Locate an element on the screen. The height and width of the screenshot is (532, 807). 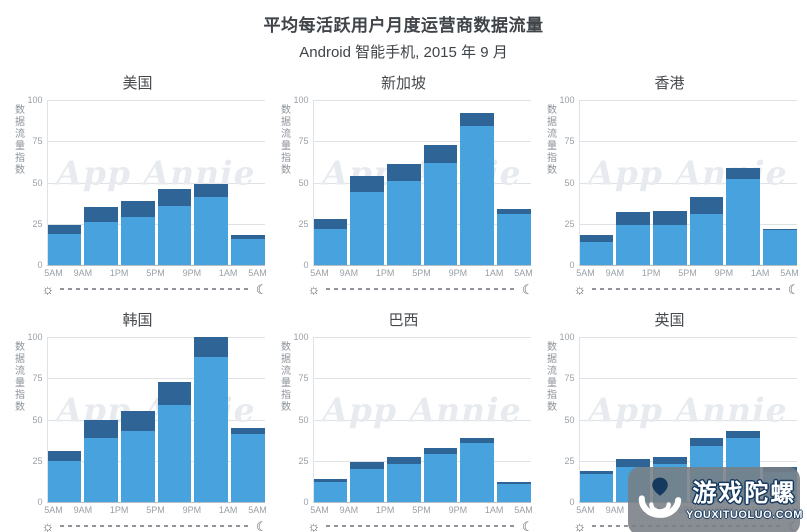
chart-title: 巴西 is located at coordinates (403, 320).